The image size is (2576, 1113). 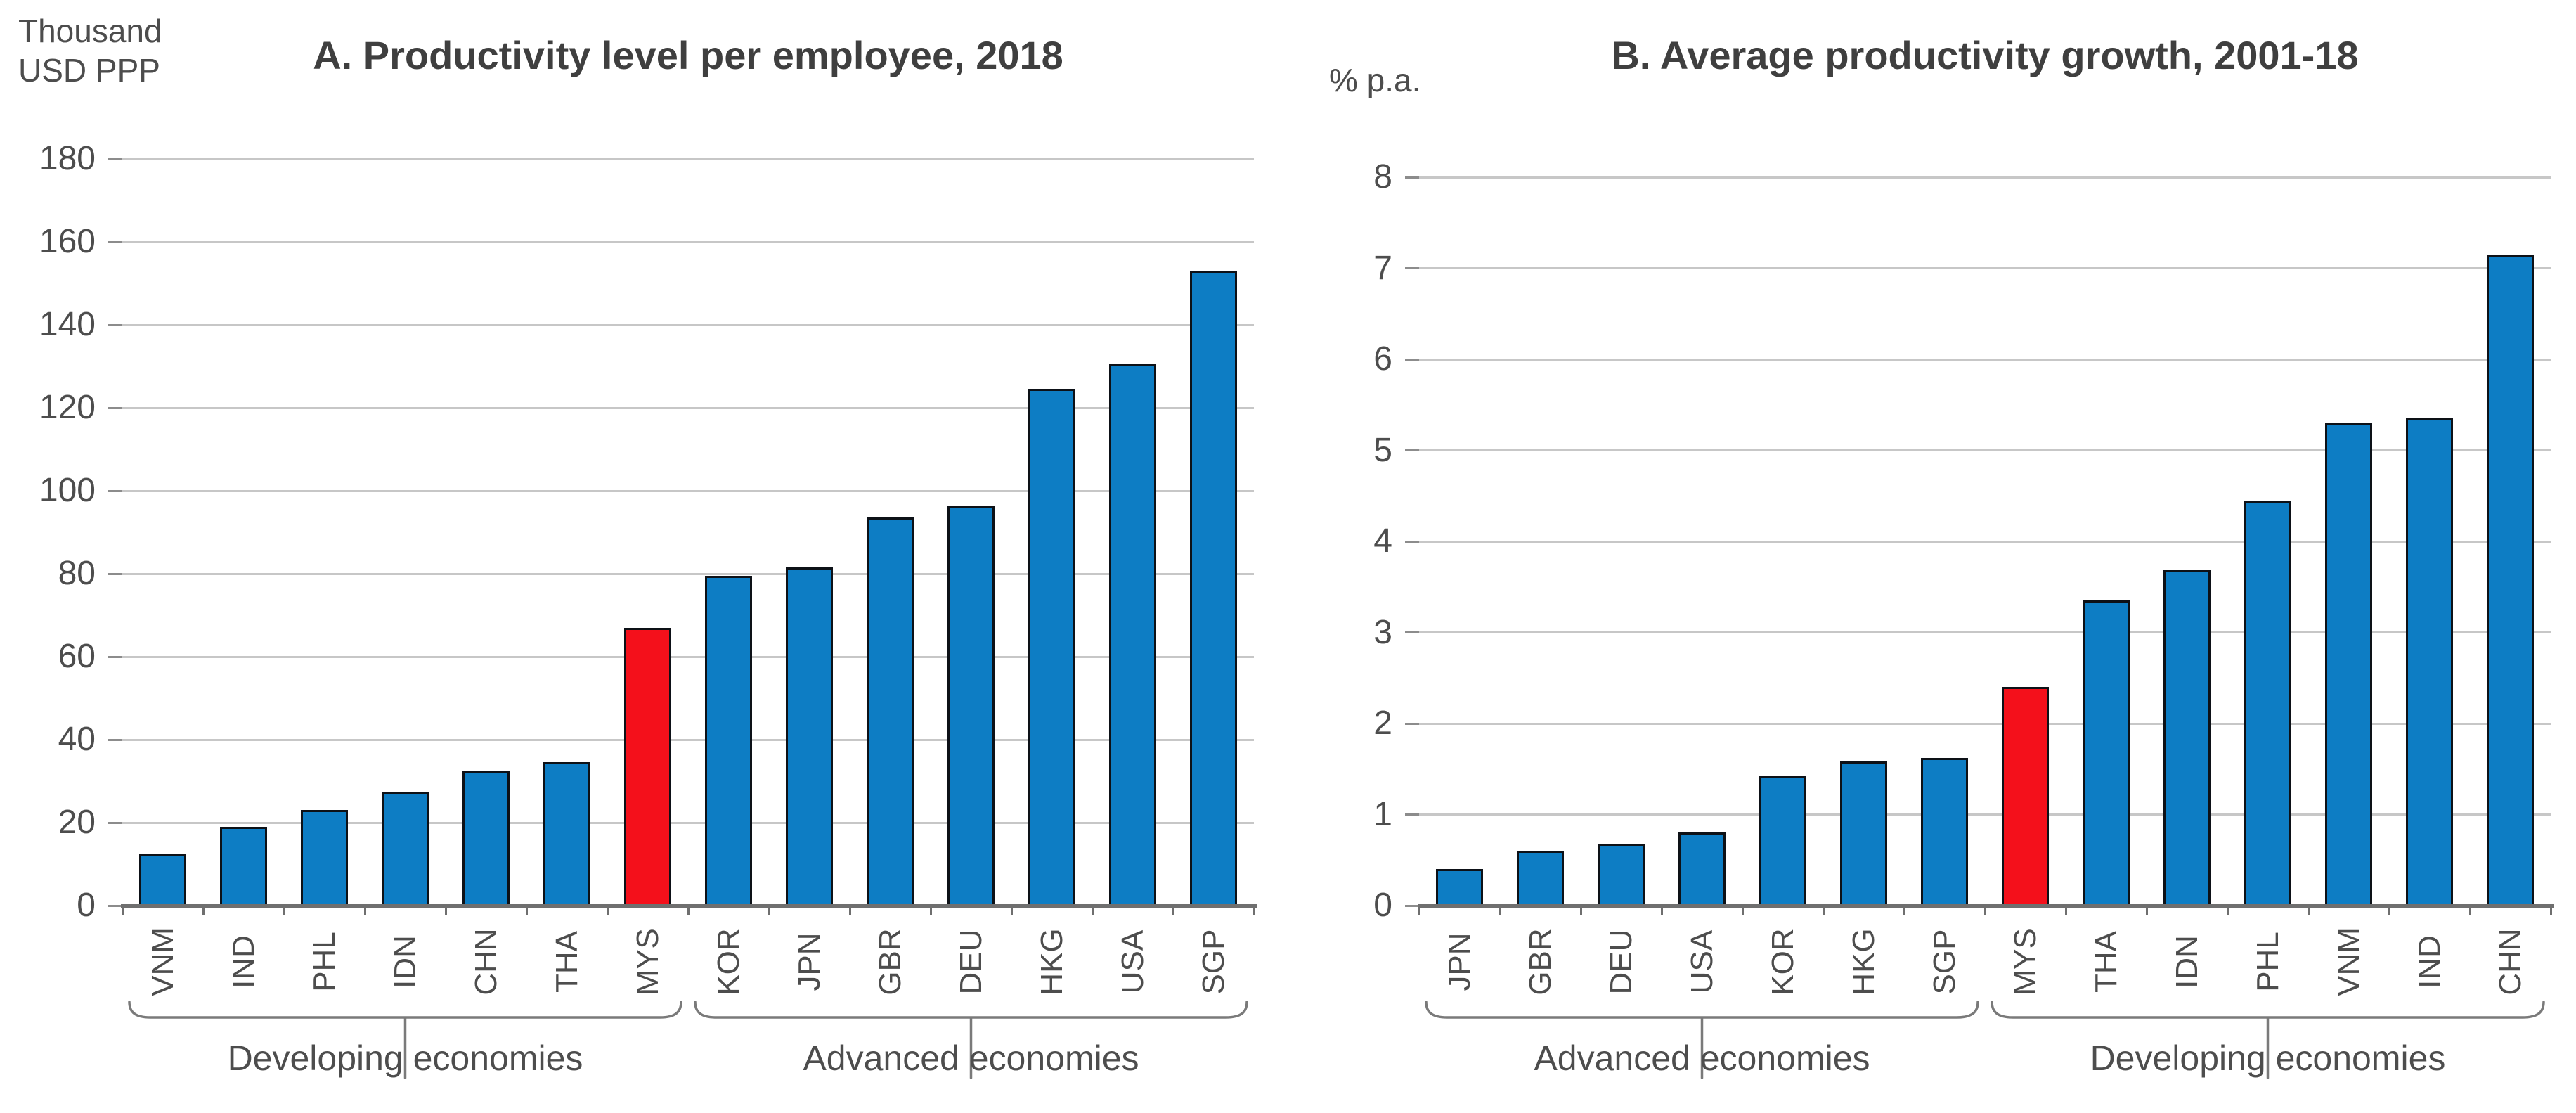 I want to click on group-label-0: Developing economies, so click(x=405, y=1058).